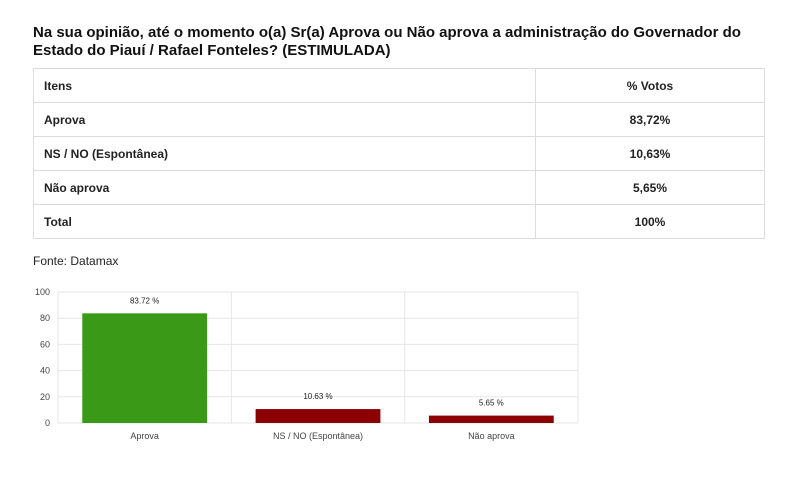 This screenshot has height=477, width=800. Describe the element at coordinates (284, 119) in the screenshot. I see `row-item: Aprova` at that location.